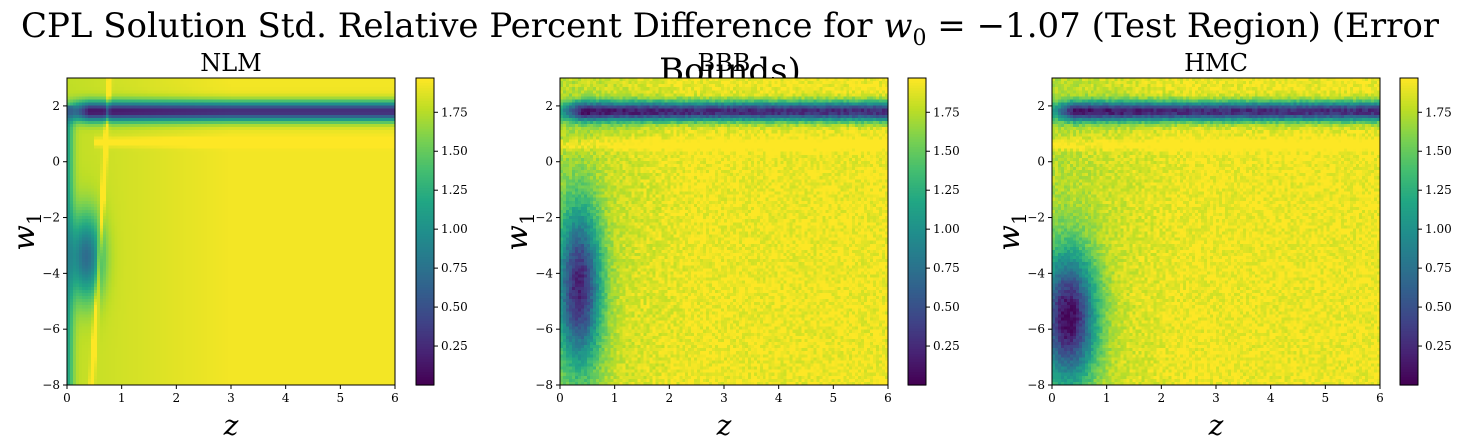 The height and width of the screenshot is (448, 1460). I want to click on colorbar-tick-label: 1.25, so click(1438, 190).